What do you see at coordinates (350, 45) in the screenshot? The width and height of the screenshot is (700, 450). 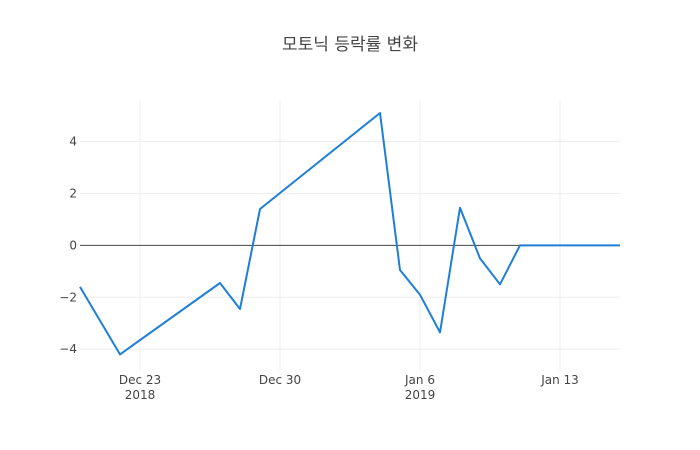 I see `chart-title: 모토닉 등락률 변화` at bounding box center [350, 45].